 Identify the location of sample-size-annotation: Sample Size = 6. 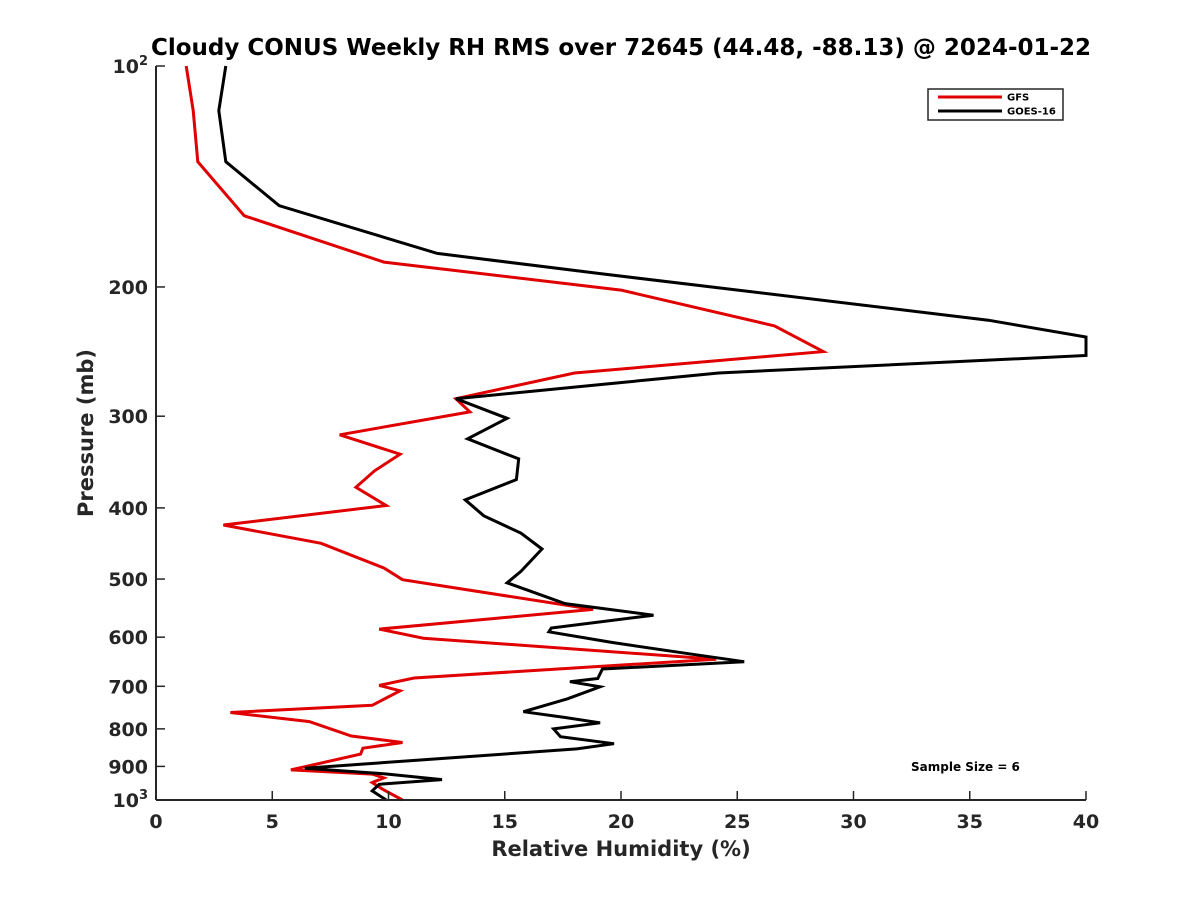
(965, 767).